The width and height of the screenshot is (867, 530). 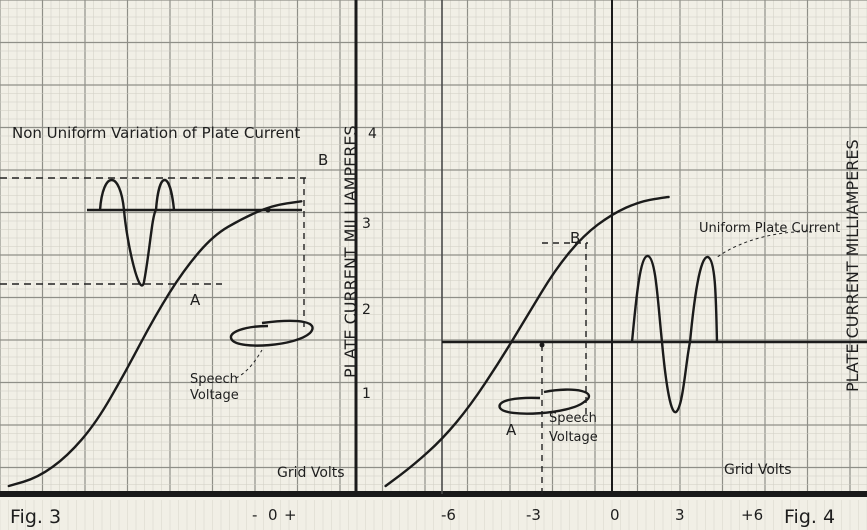 I want to click on fig4-point-b-label: B, so click(x=575, y=238).